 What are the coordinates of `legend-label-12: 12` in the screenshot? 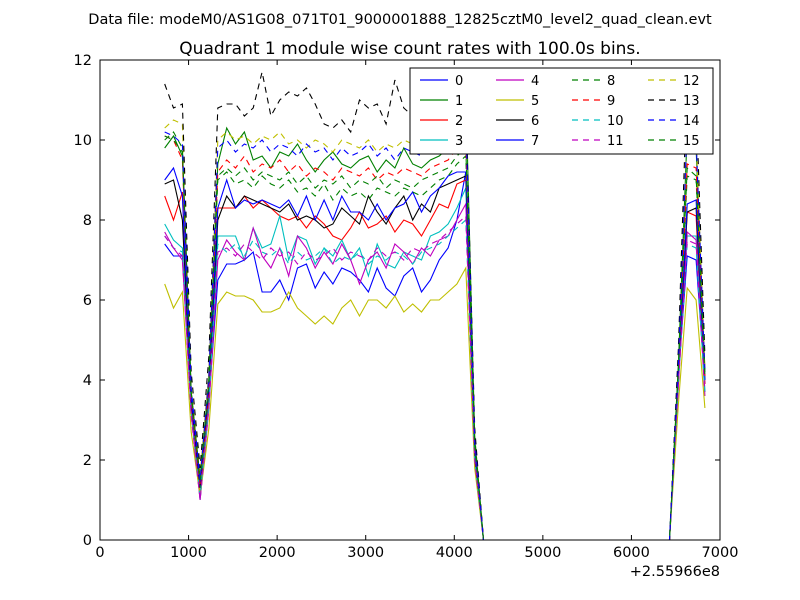 It's located at (691, 81).